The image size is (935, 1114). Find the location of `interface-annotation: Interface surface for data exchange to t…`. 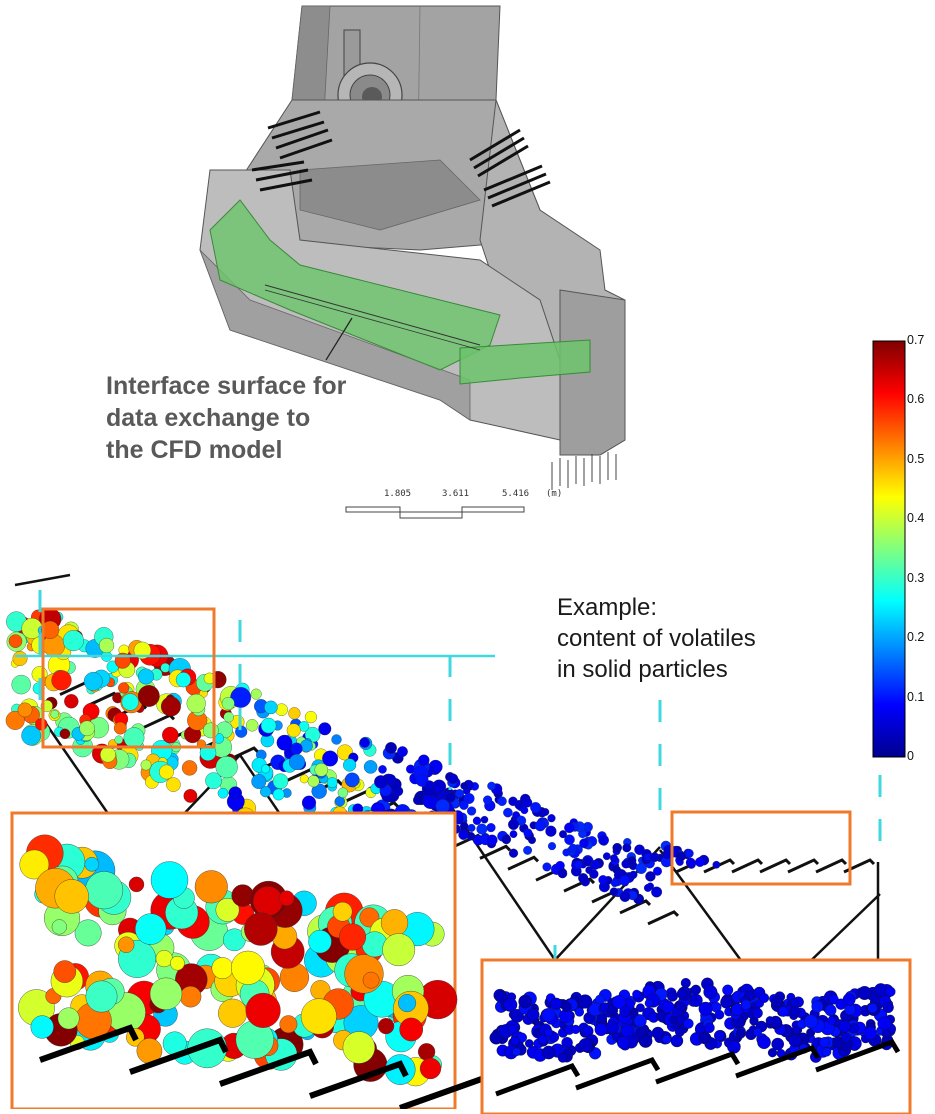

interface-annotation: Interface surface for data exchange to t… is located at coordinates (266, 418).